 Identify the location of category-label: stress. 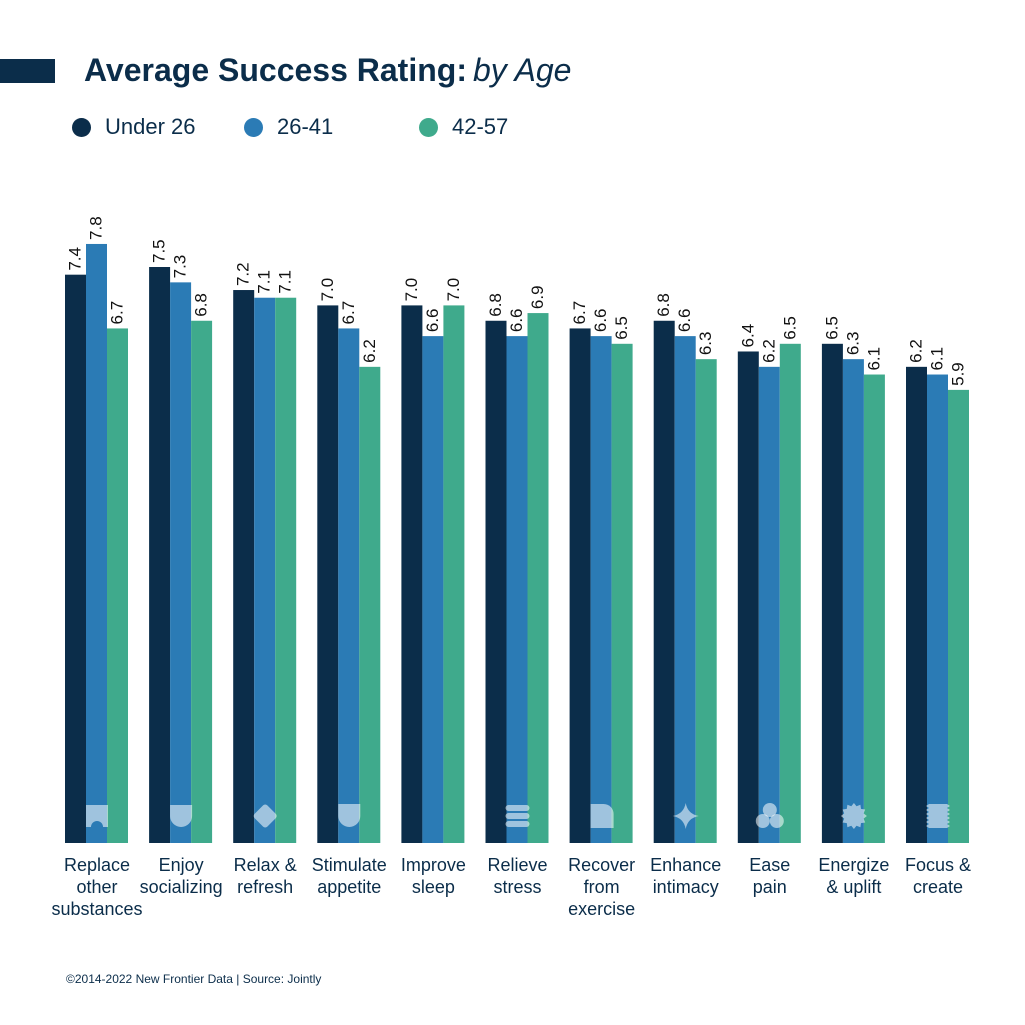
(517, 887).